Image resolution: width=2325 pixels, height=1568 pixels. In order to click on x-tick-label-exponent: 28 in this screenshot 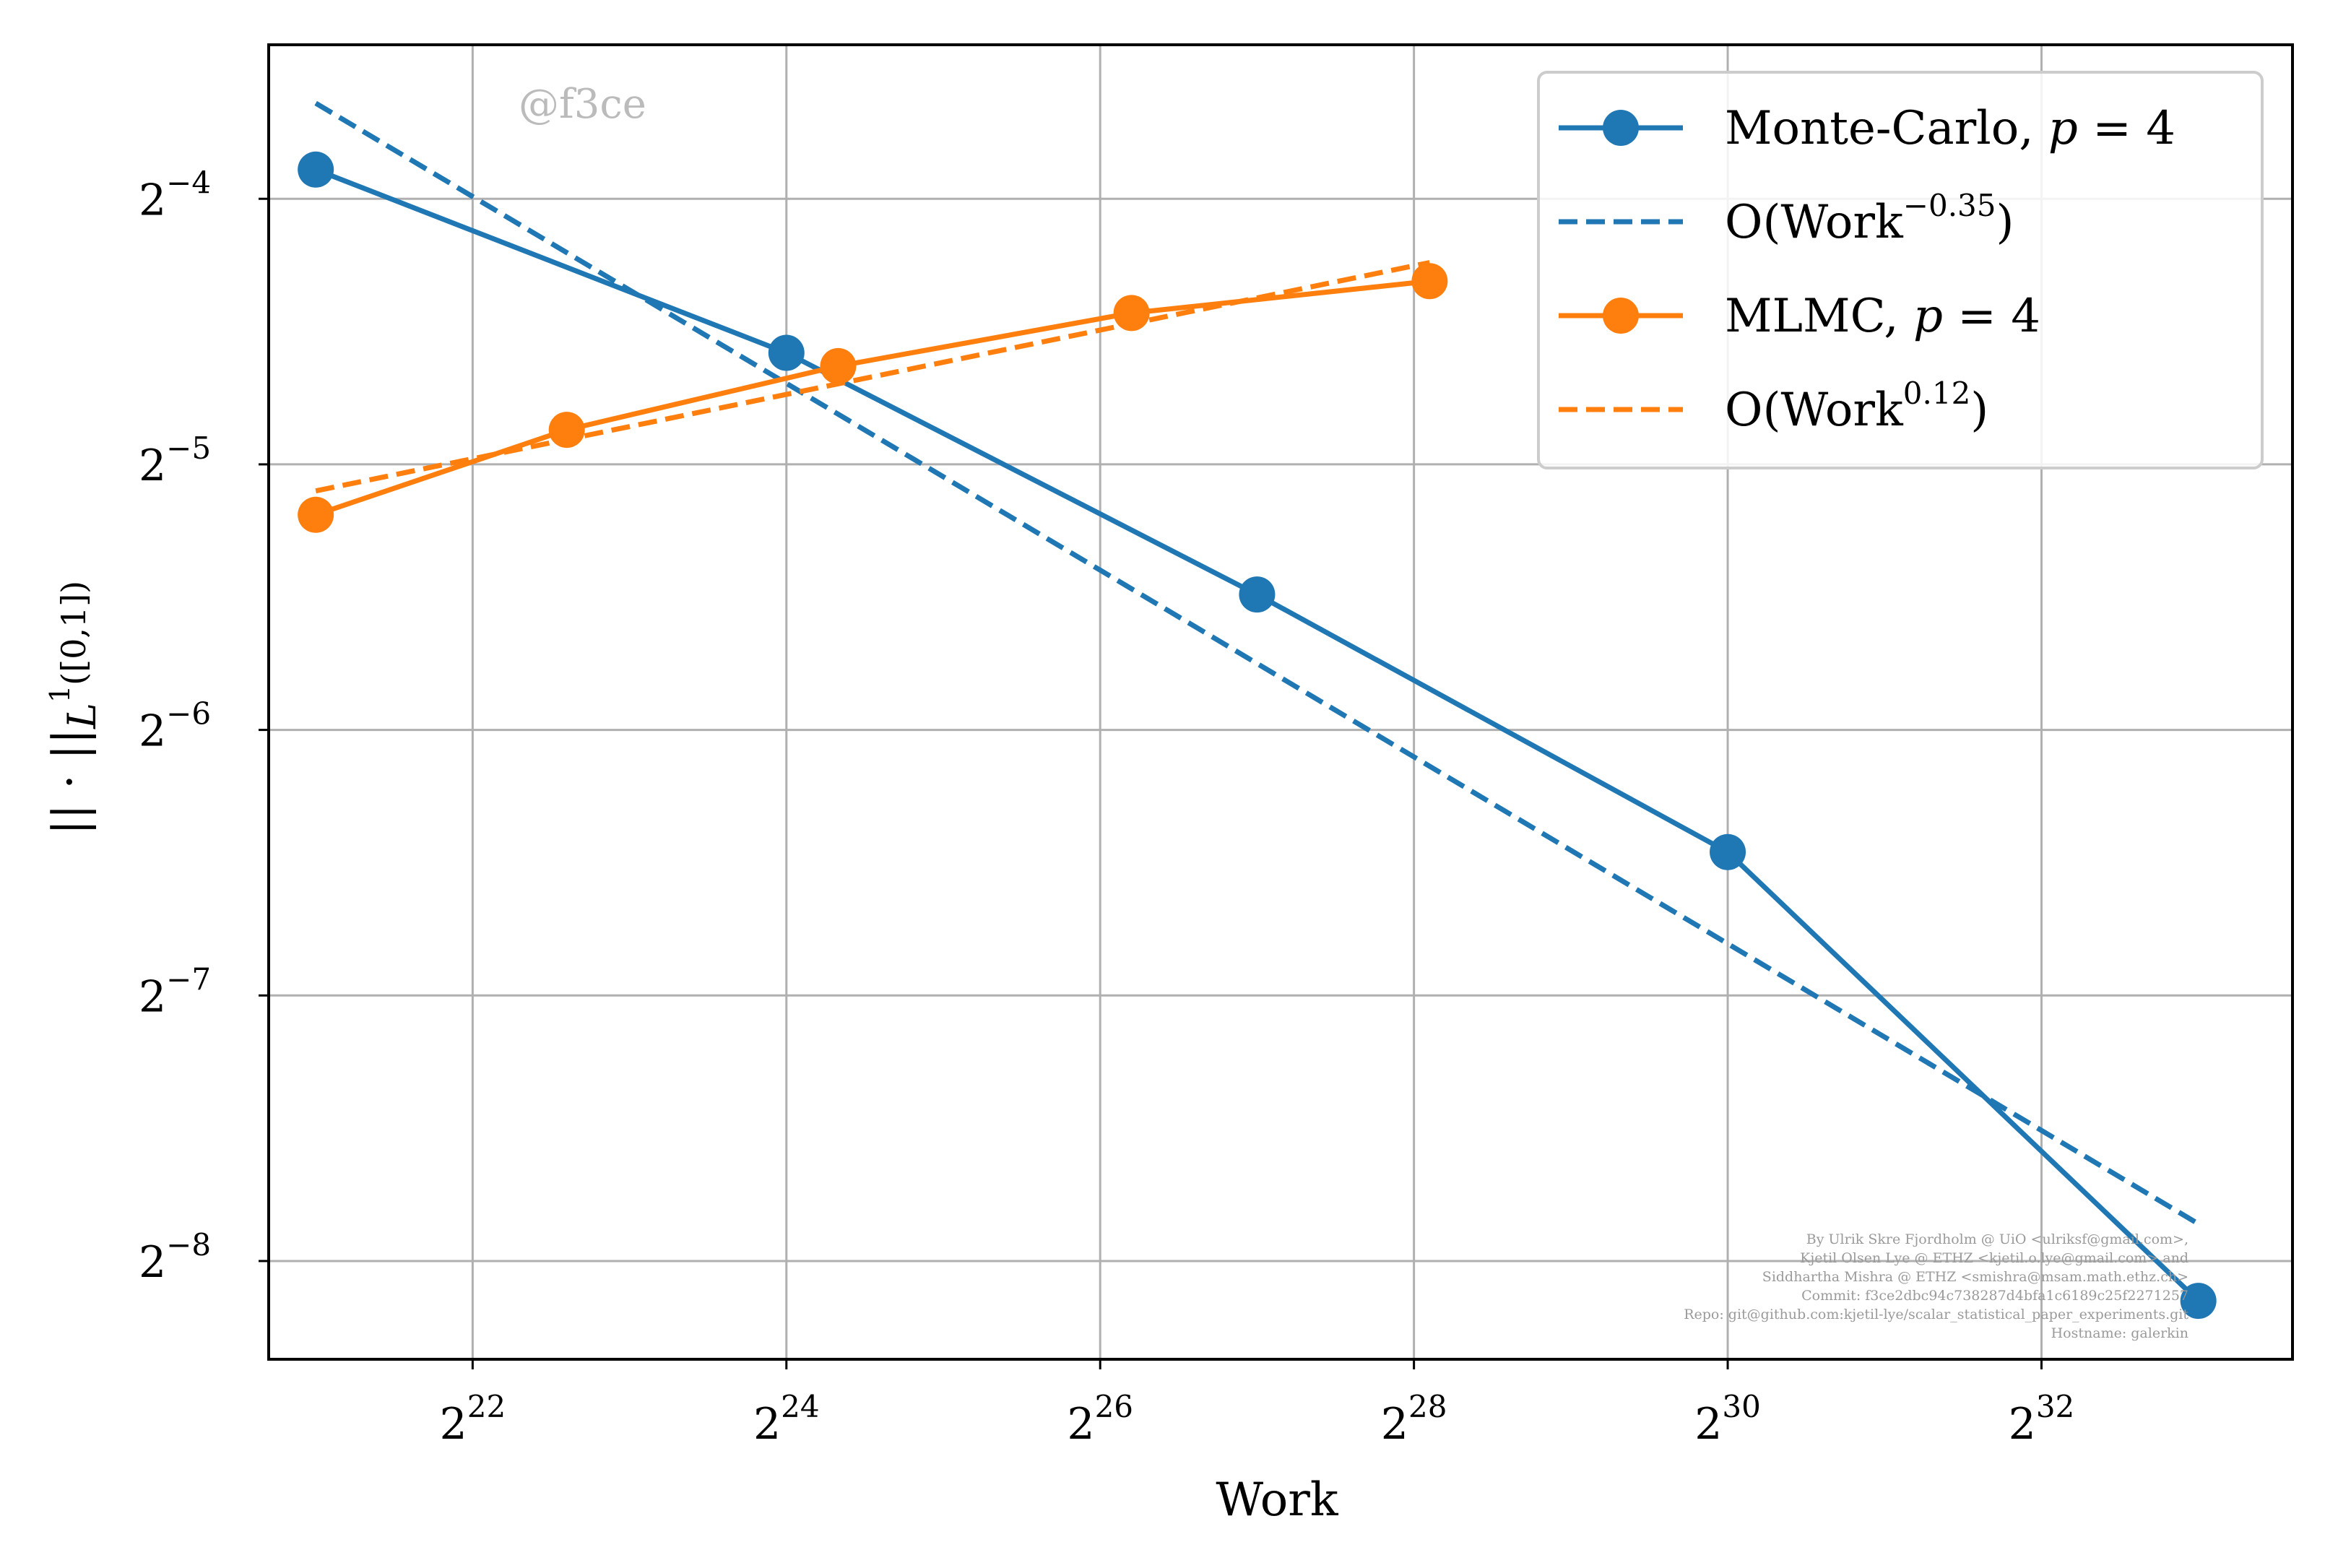, I will do `click(1427, 1406)`.